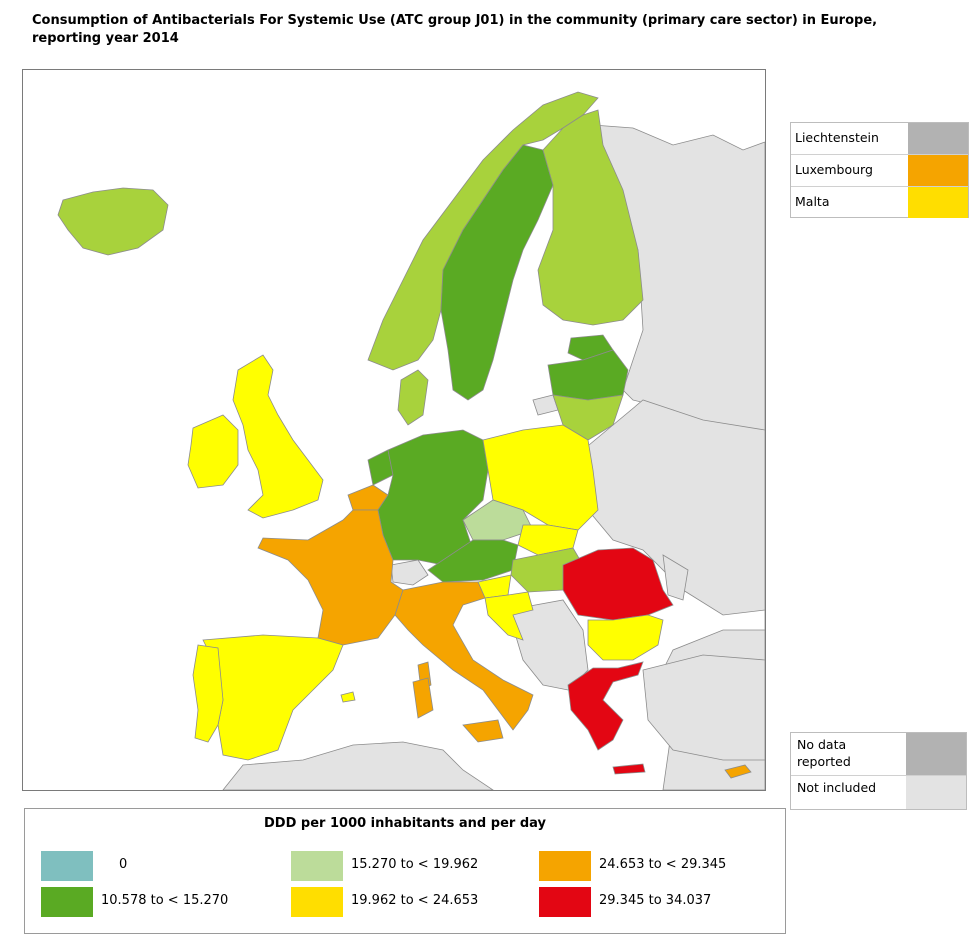  What do you see at coordinates (703, 707) in the screenshot?
I see `region-turkey` at bounding box center [703, 707].